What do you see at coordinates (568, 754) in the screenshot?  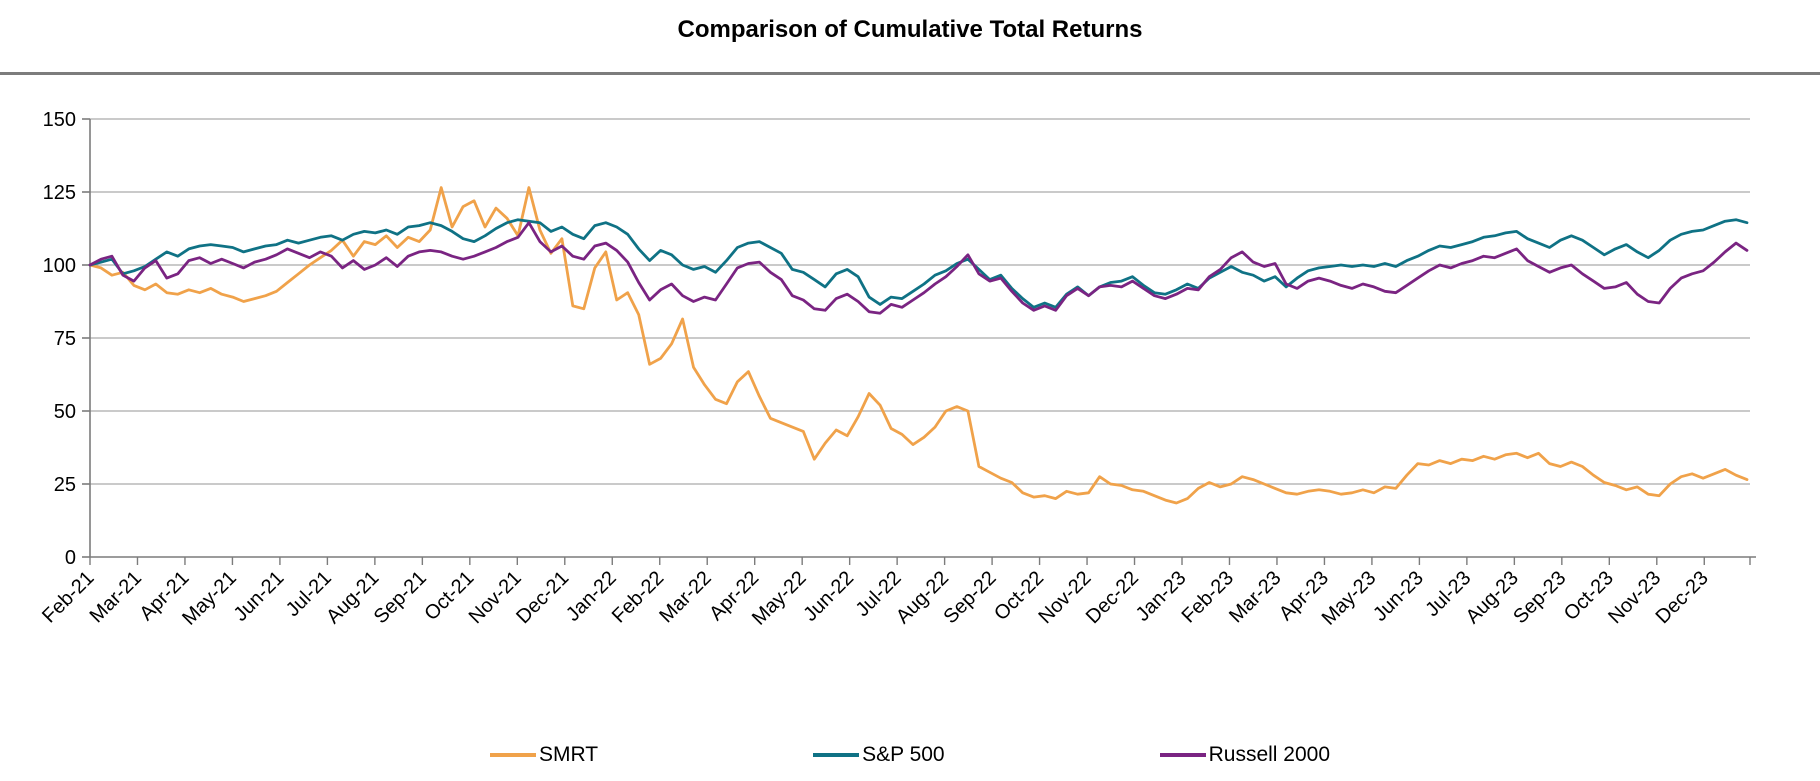 I see `legend-label-smrt: SMRT` at bounding box center [568, 754].